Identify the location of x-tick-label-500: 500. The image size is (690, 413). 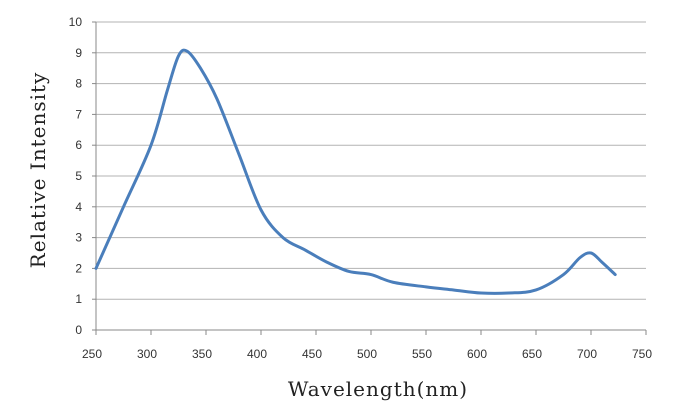
(367, 354).